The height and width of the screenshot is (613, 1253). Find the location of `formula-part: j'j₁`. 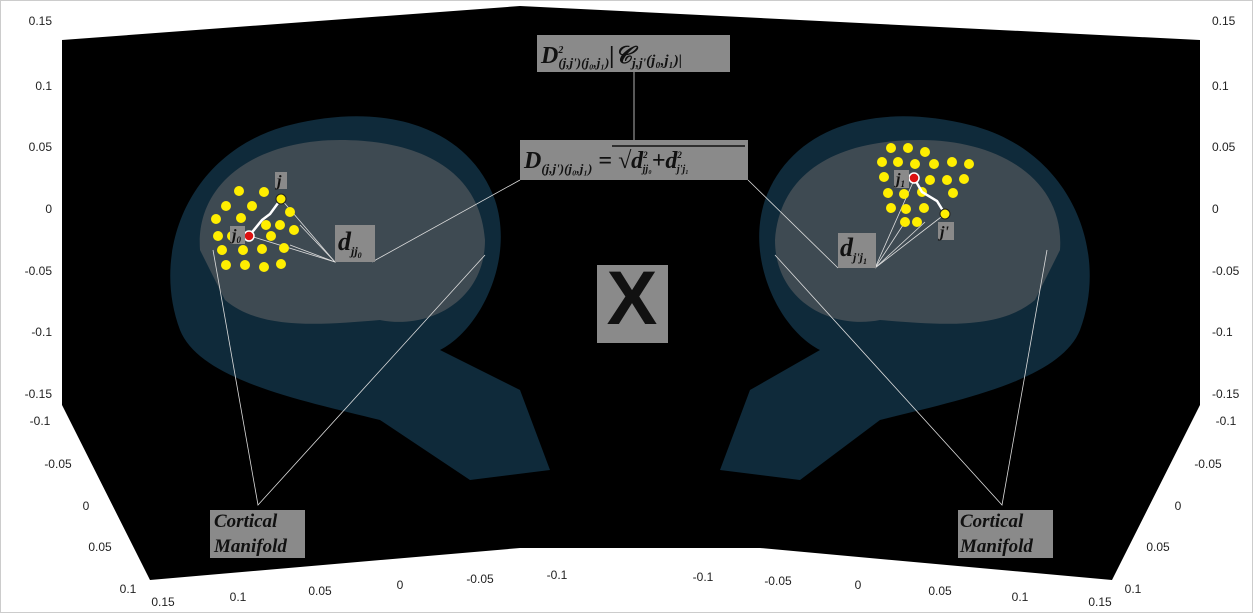

formula-part: j'j₁ is located at coordinates (682, 169).